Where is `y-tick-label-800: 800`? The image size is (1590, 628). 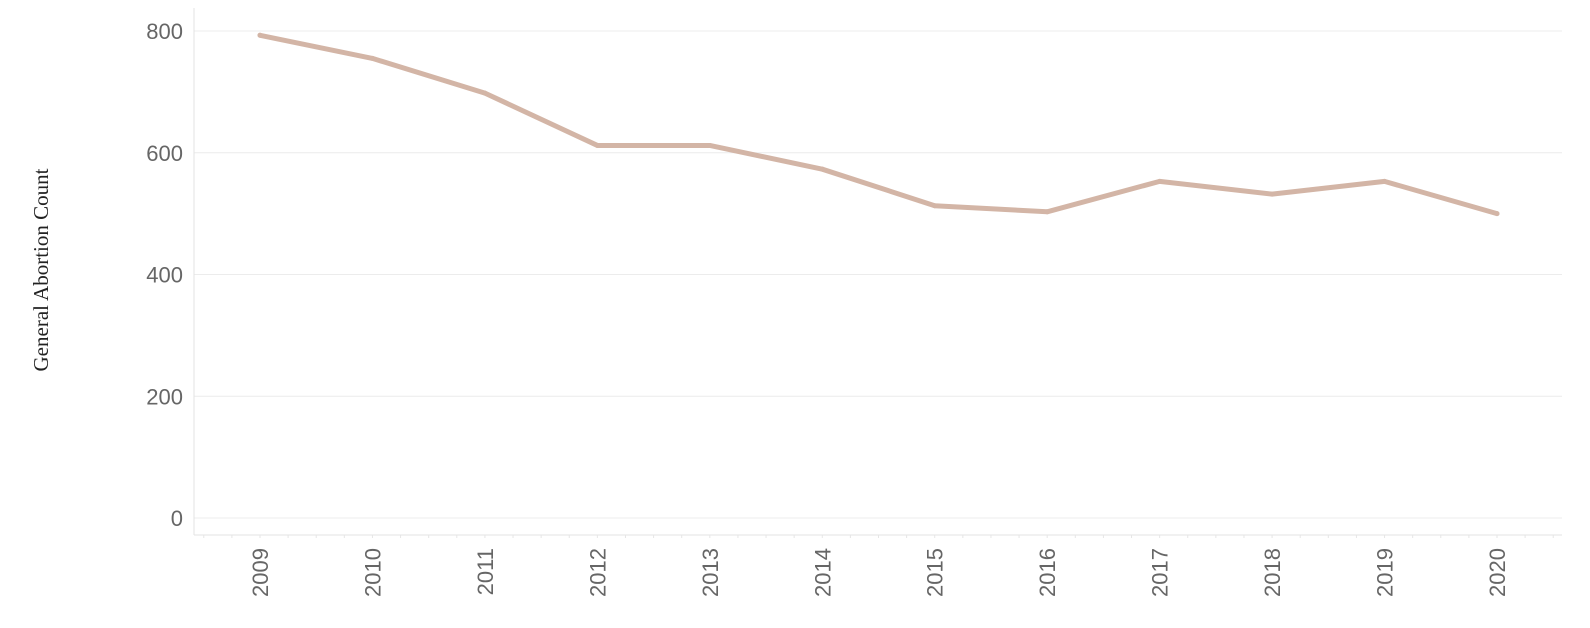 y-tick-label-800: 800 is located at coordinates (164, 31).